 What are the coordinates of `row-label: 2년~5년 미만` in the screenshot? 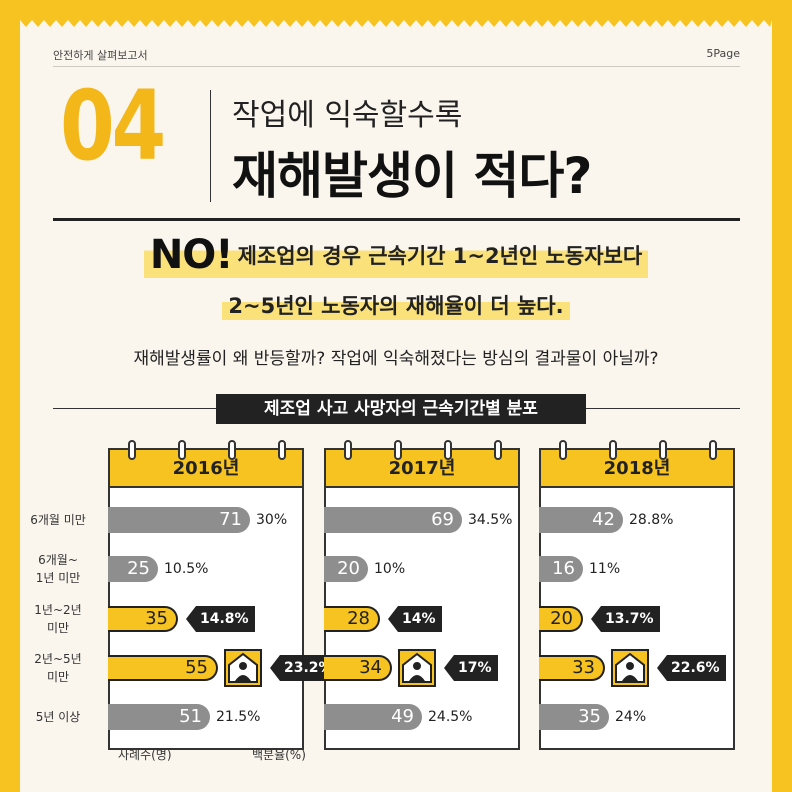 It's located at (58, 668).